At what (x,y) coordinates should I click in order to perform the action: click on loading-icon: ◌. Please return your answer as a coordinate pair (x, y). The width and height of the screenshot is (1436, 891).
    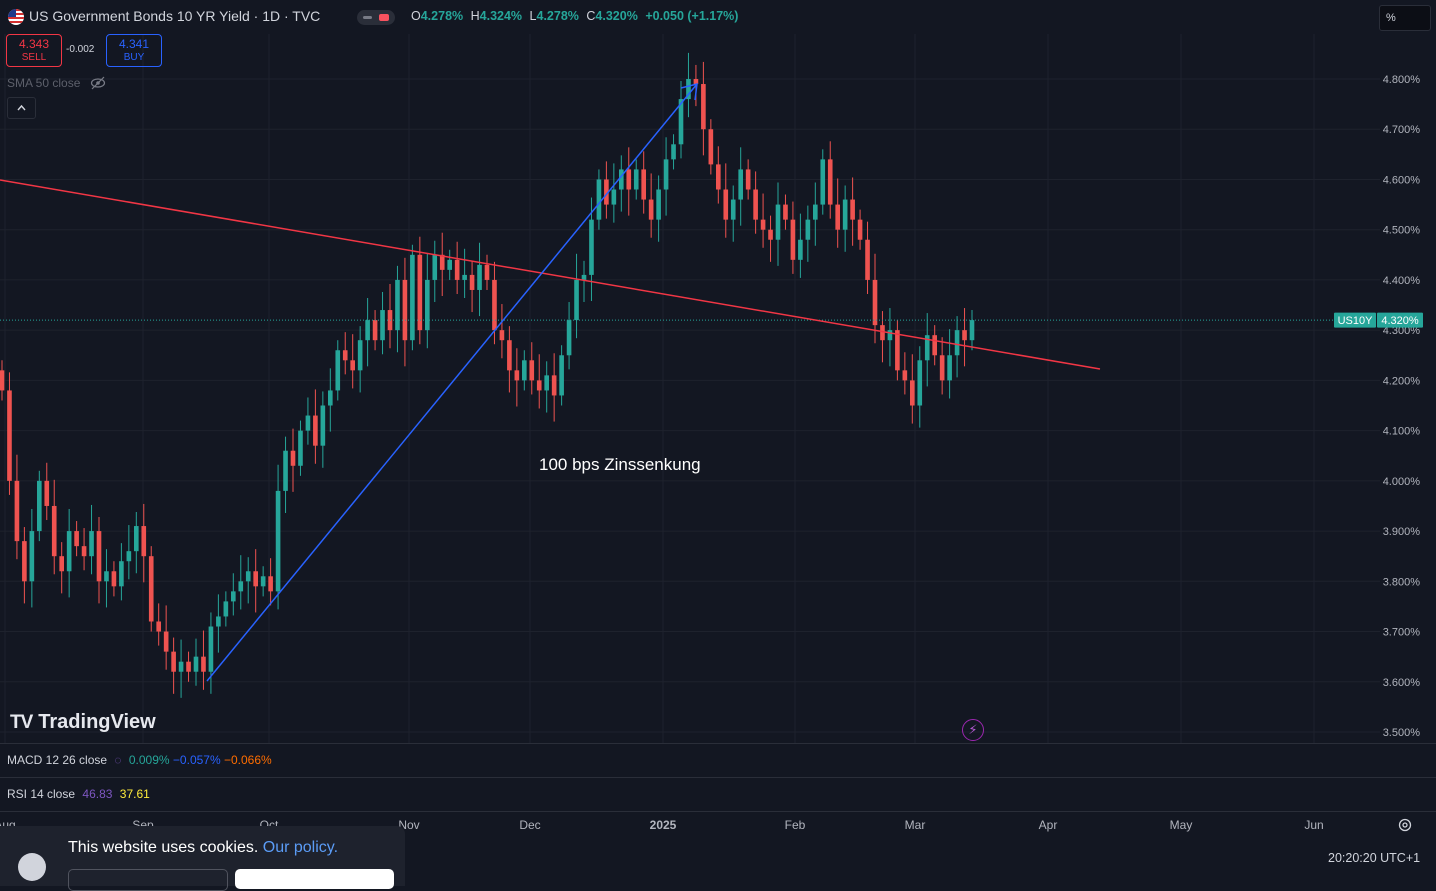
    Looking at the image, I should click on (118, 760).